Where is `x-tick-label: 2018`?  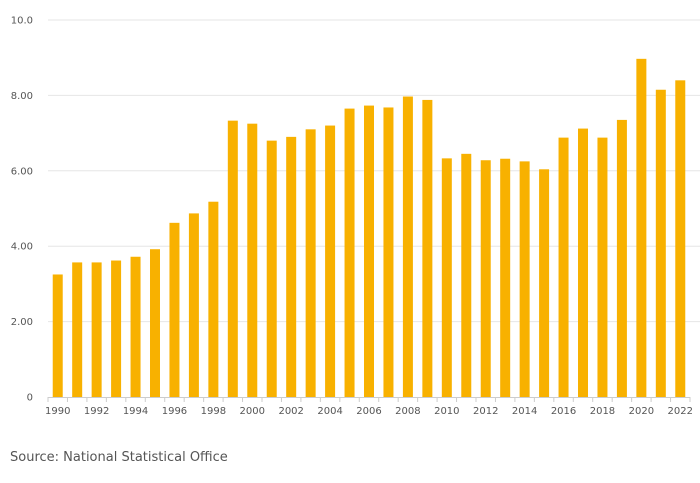 x-tick-label: 2018 is located at coordinates (602, 411).